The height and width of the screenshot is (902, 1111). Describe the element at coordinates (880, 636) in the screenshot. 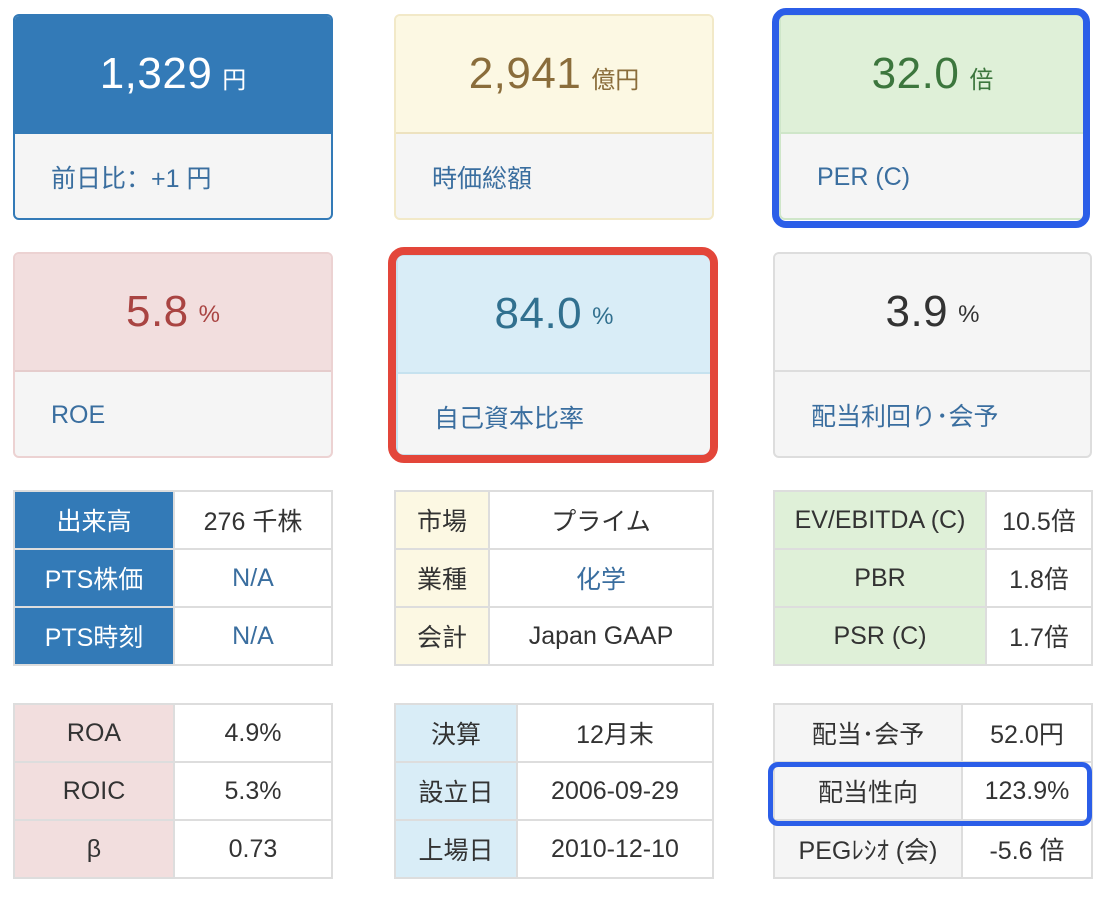

I see `psr-label: PSR (C)` at that location.